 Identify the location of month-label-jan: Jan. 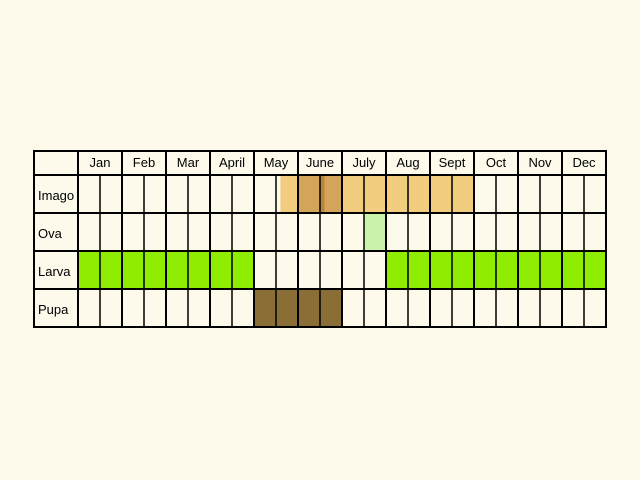
(100, 162).